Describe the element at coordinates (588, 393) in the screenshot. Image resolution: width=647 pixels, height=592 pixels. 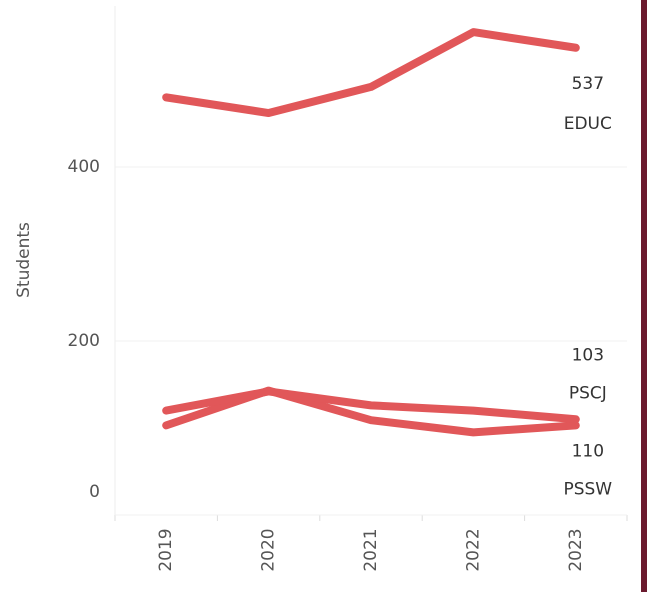
I see `series-label: PSCJ` at that location.